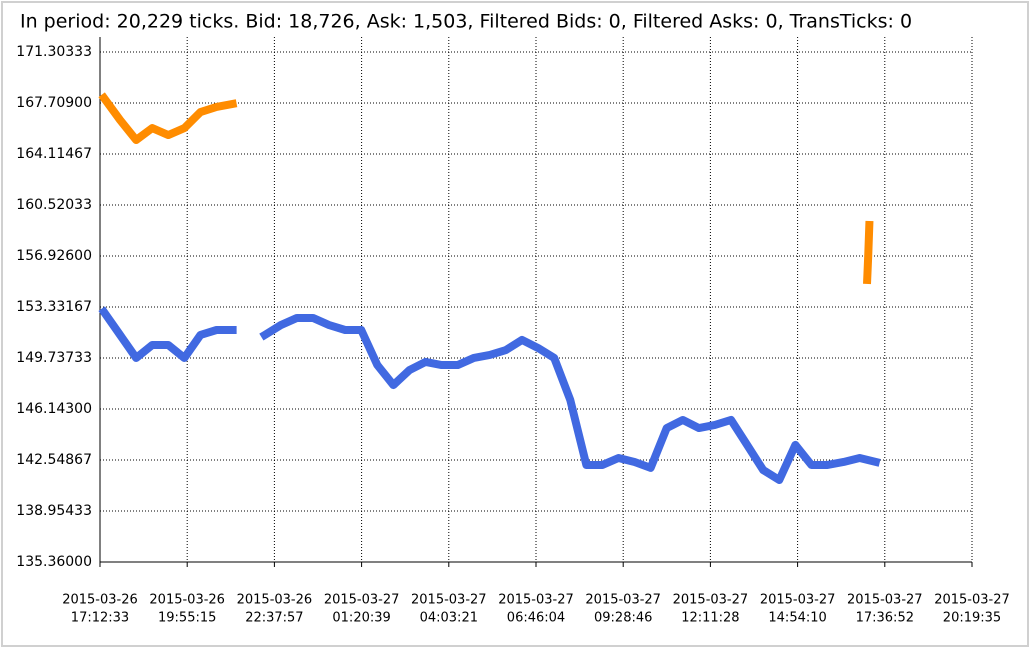 The width and height of the screenshot is (1032, 650). Describe the element at coordinates (54, 52) in the screenshot. I see `y-tick-label: 171.30333` at that location.